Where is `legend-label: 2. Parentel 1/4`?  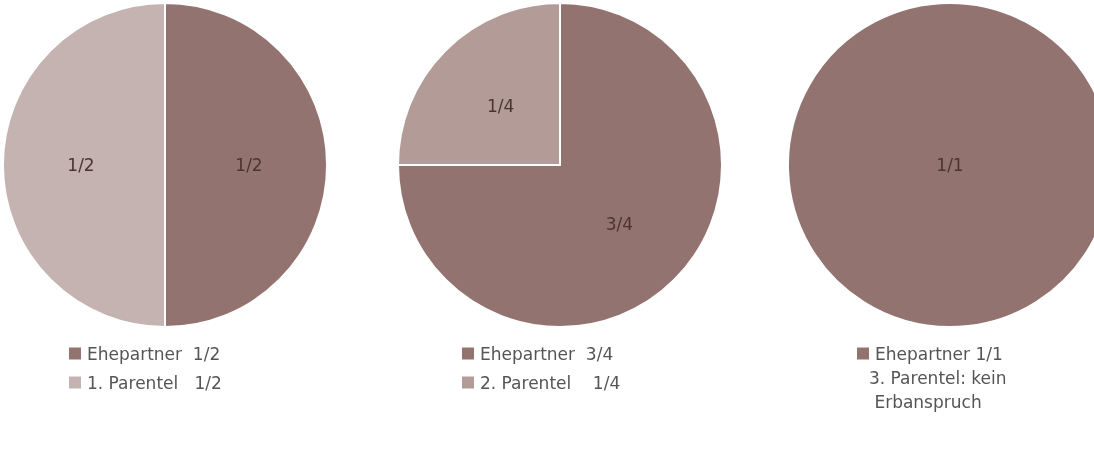 legend-label: 2. Parentel 1/4 is located at coordinates (550, 382).